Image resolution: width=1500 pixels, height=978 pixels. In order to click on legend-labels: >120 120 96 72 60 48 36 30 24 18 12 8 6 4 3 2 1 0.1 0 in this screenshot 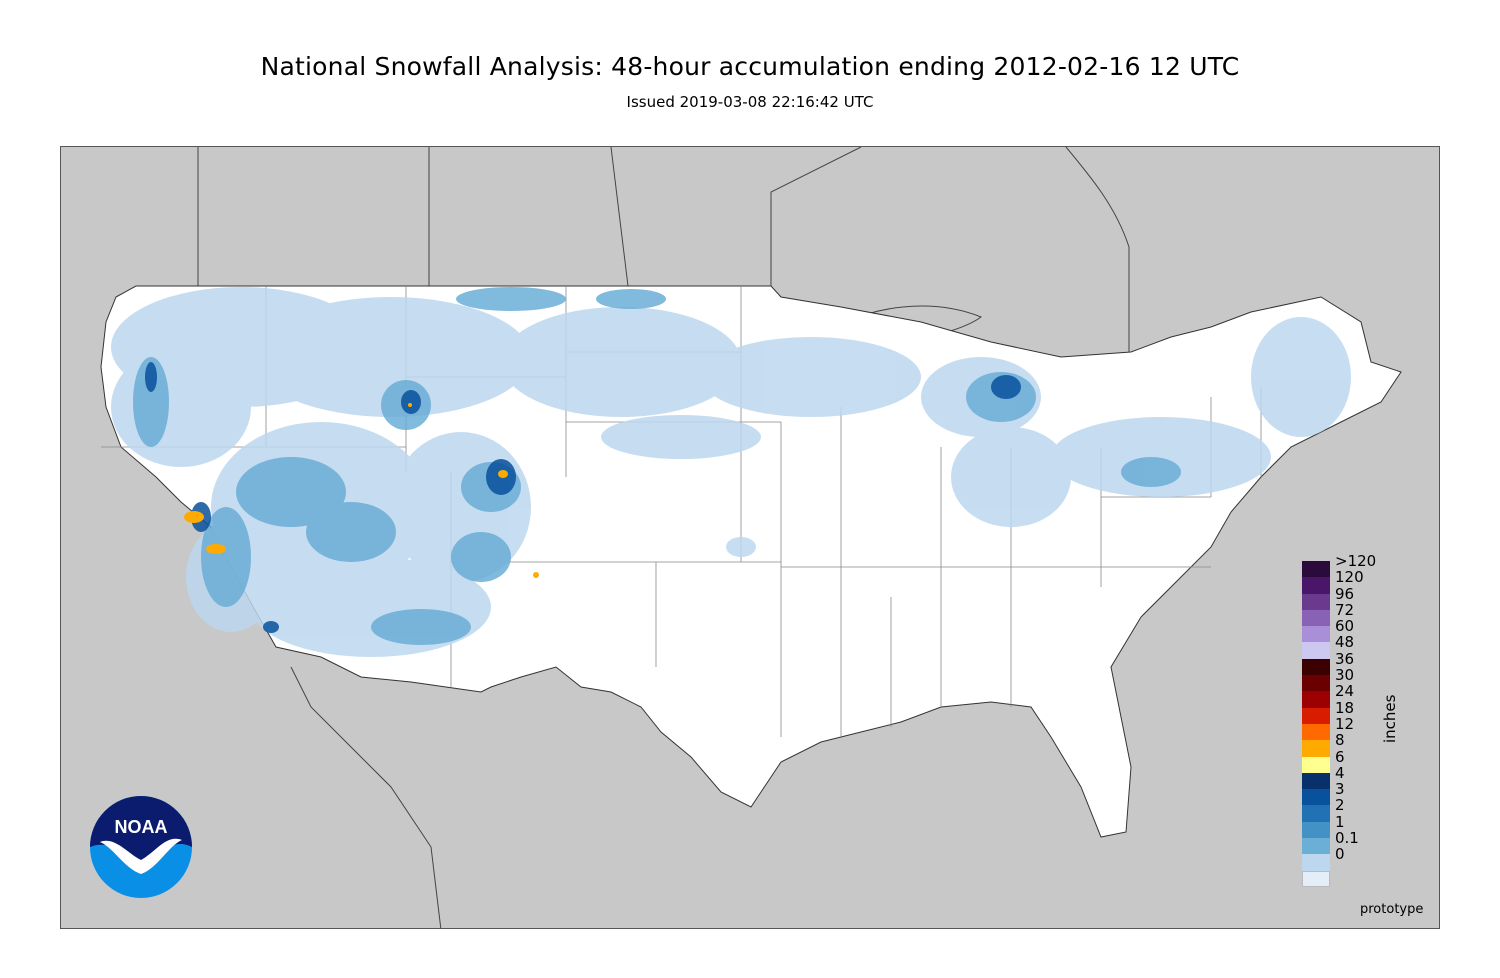, I will do `click(1355, 708)`.